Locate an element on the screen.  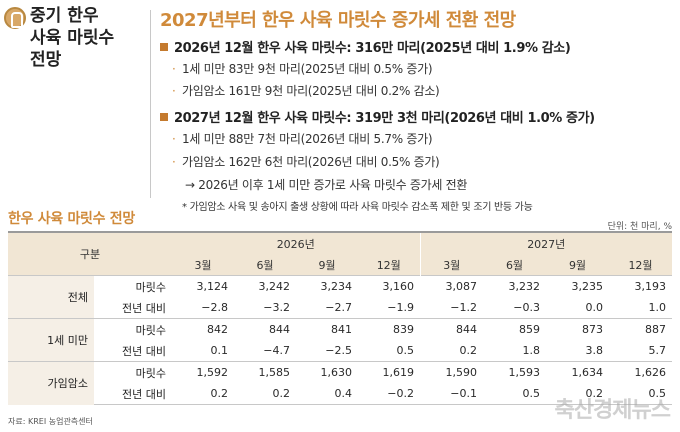
header-year: 2027년 is located at coordinates (545, 242).